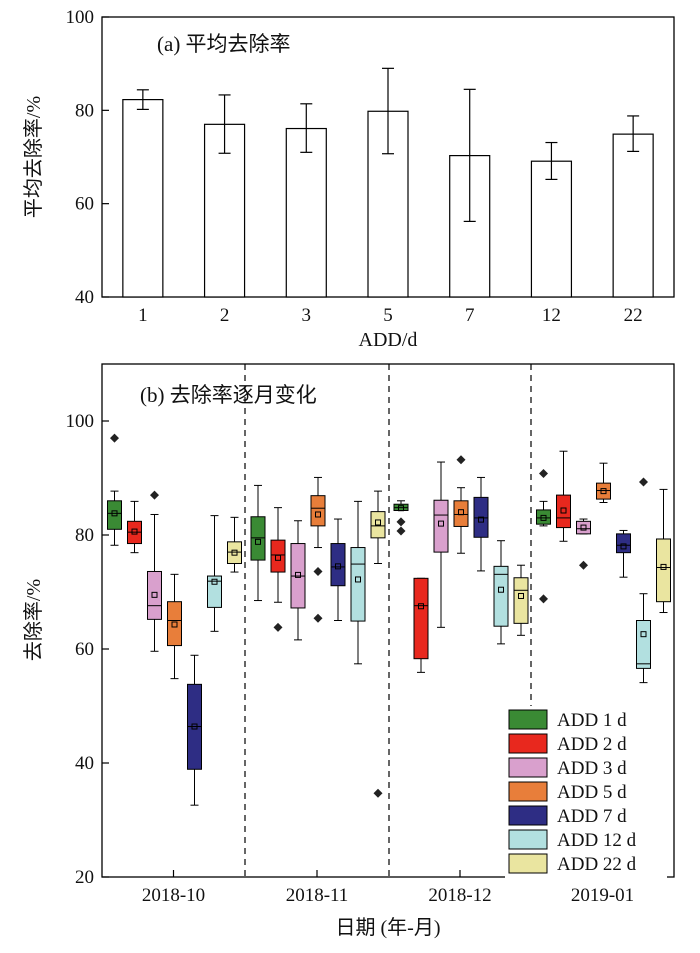 This screenshot has width=700, height=953. Describe the element at coordinates (143, 315) in the screenshot. I see `x-tick-label: 1` at that location.